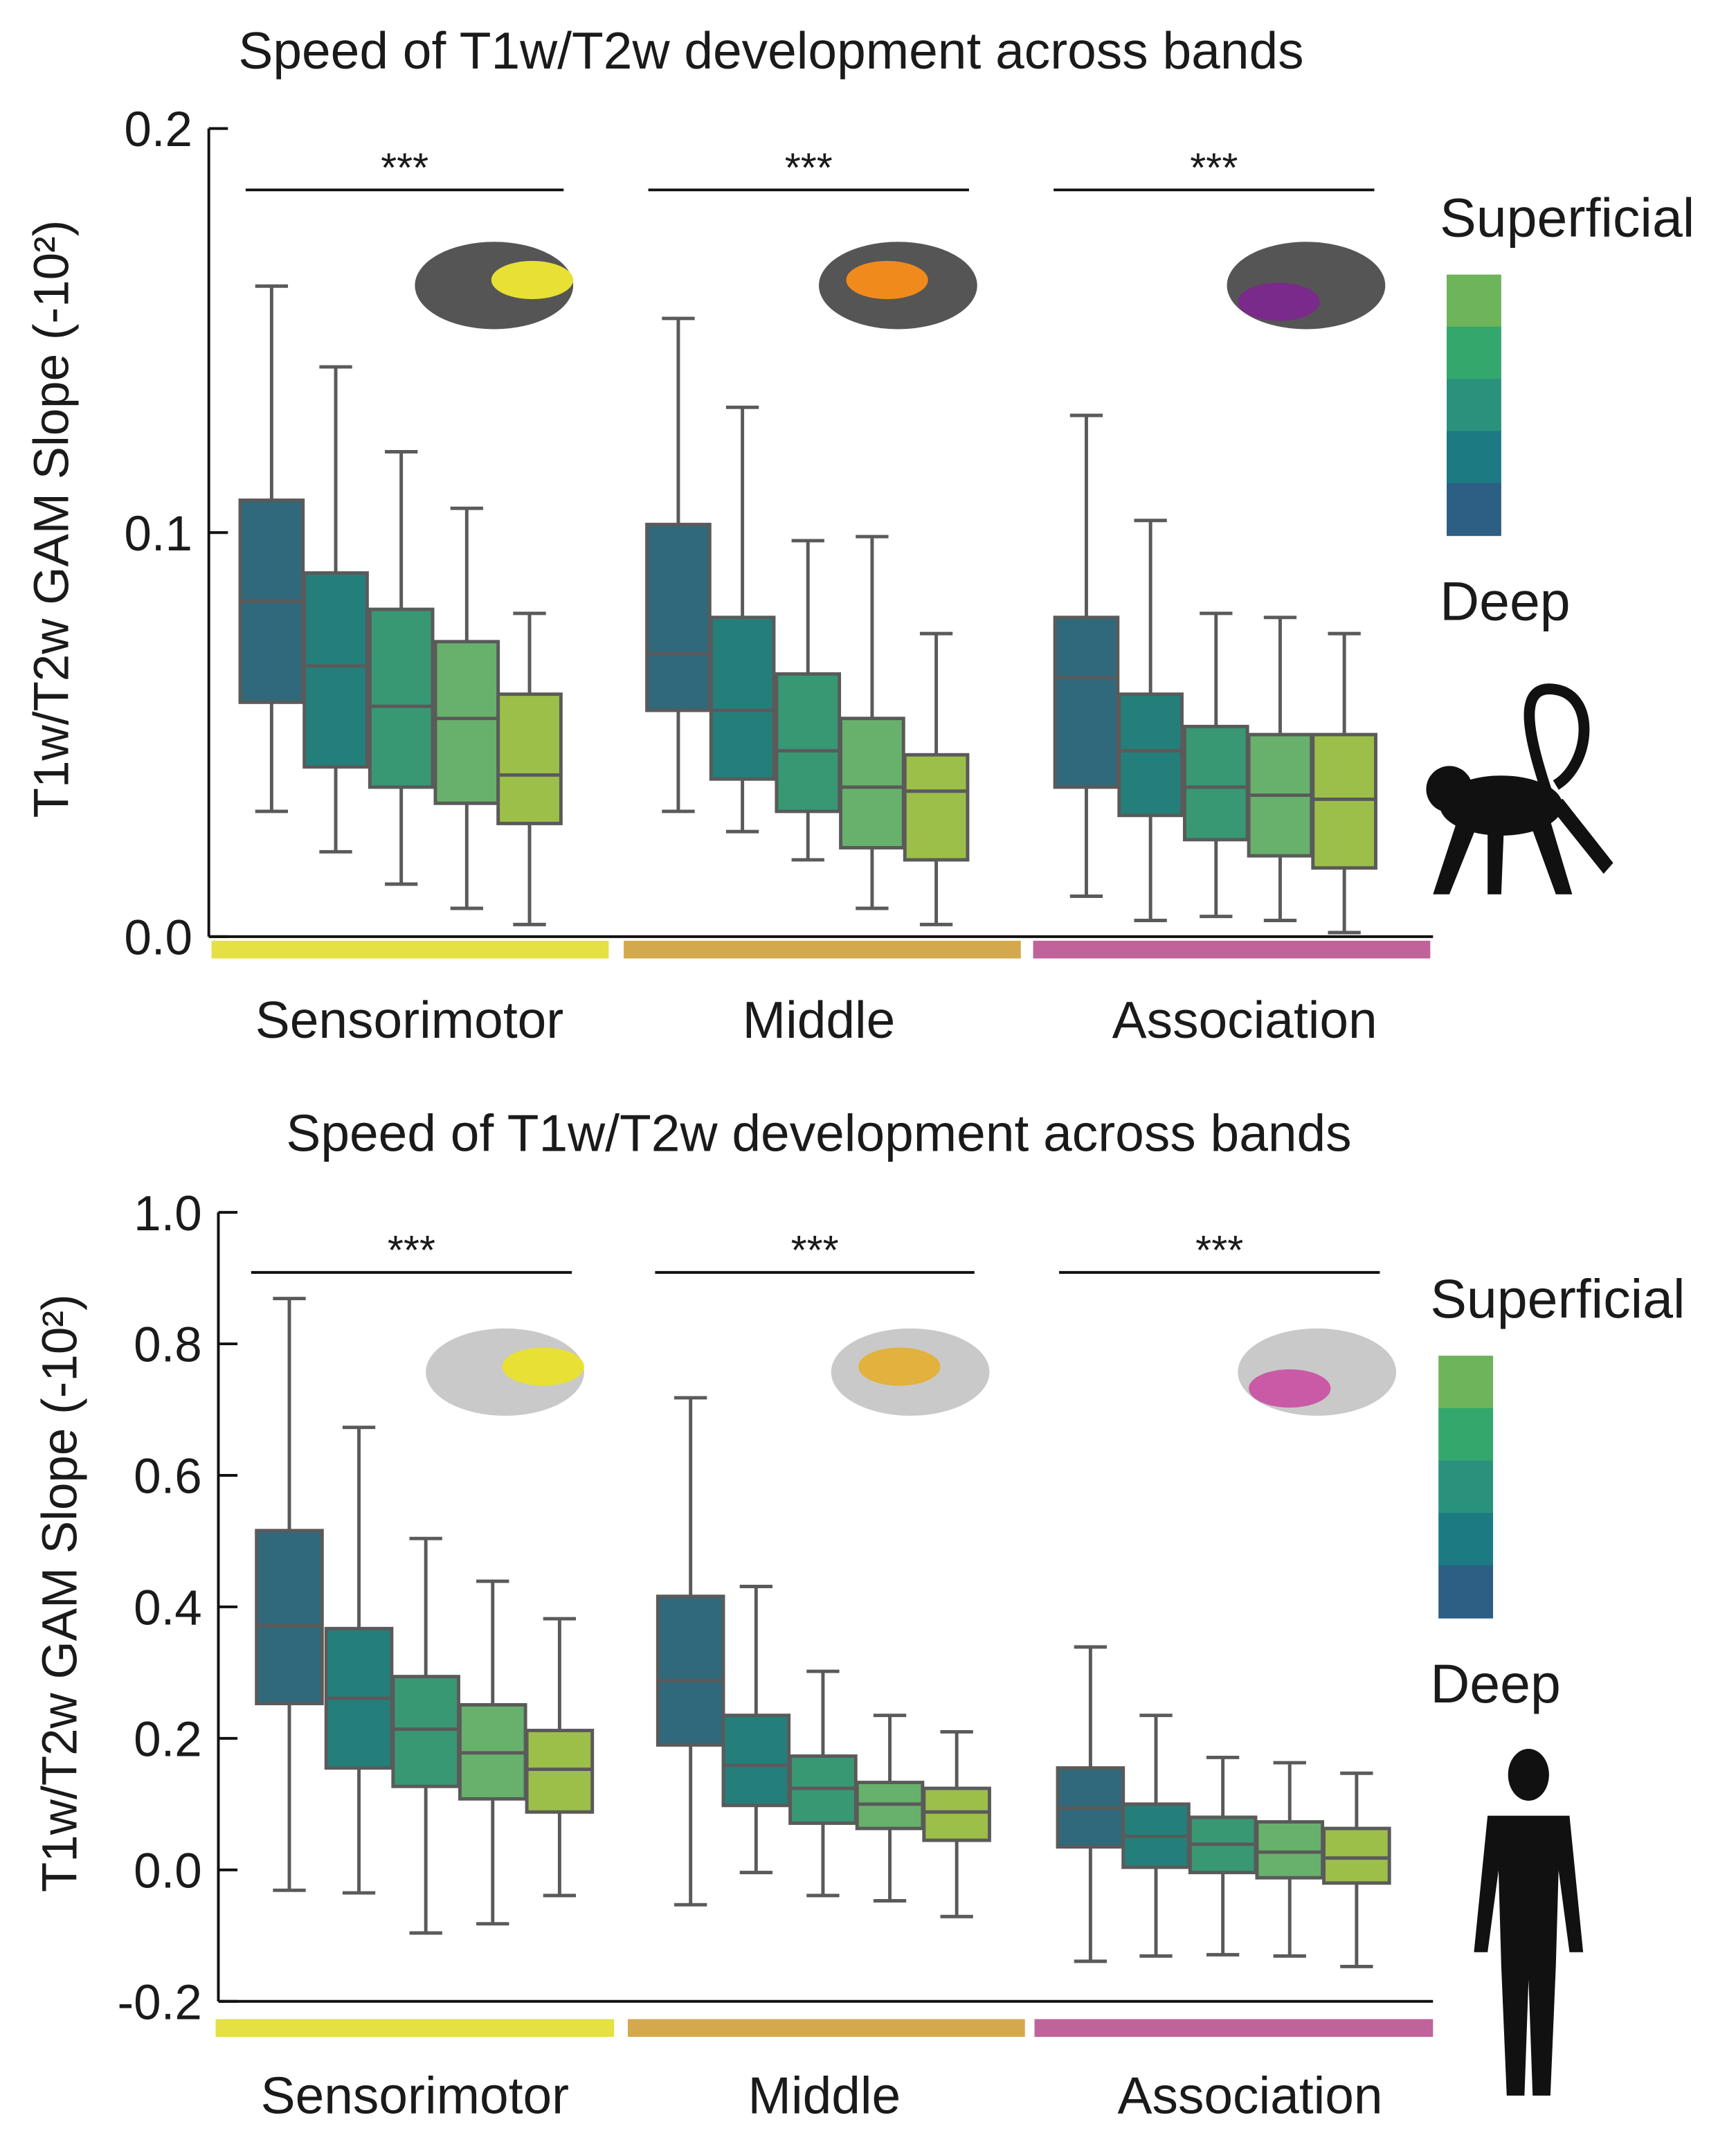 The height and width of the screenshot is (2149, 1736). Describe the element at coordinates (52, 519) in the screenshot. I see `y-axis-label: T1w/T2w GAM Slope (-10²)` at that location.